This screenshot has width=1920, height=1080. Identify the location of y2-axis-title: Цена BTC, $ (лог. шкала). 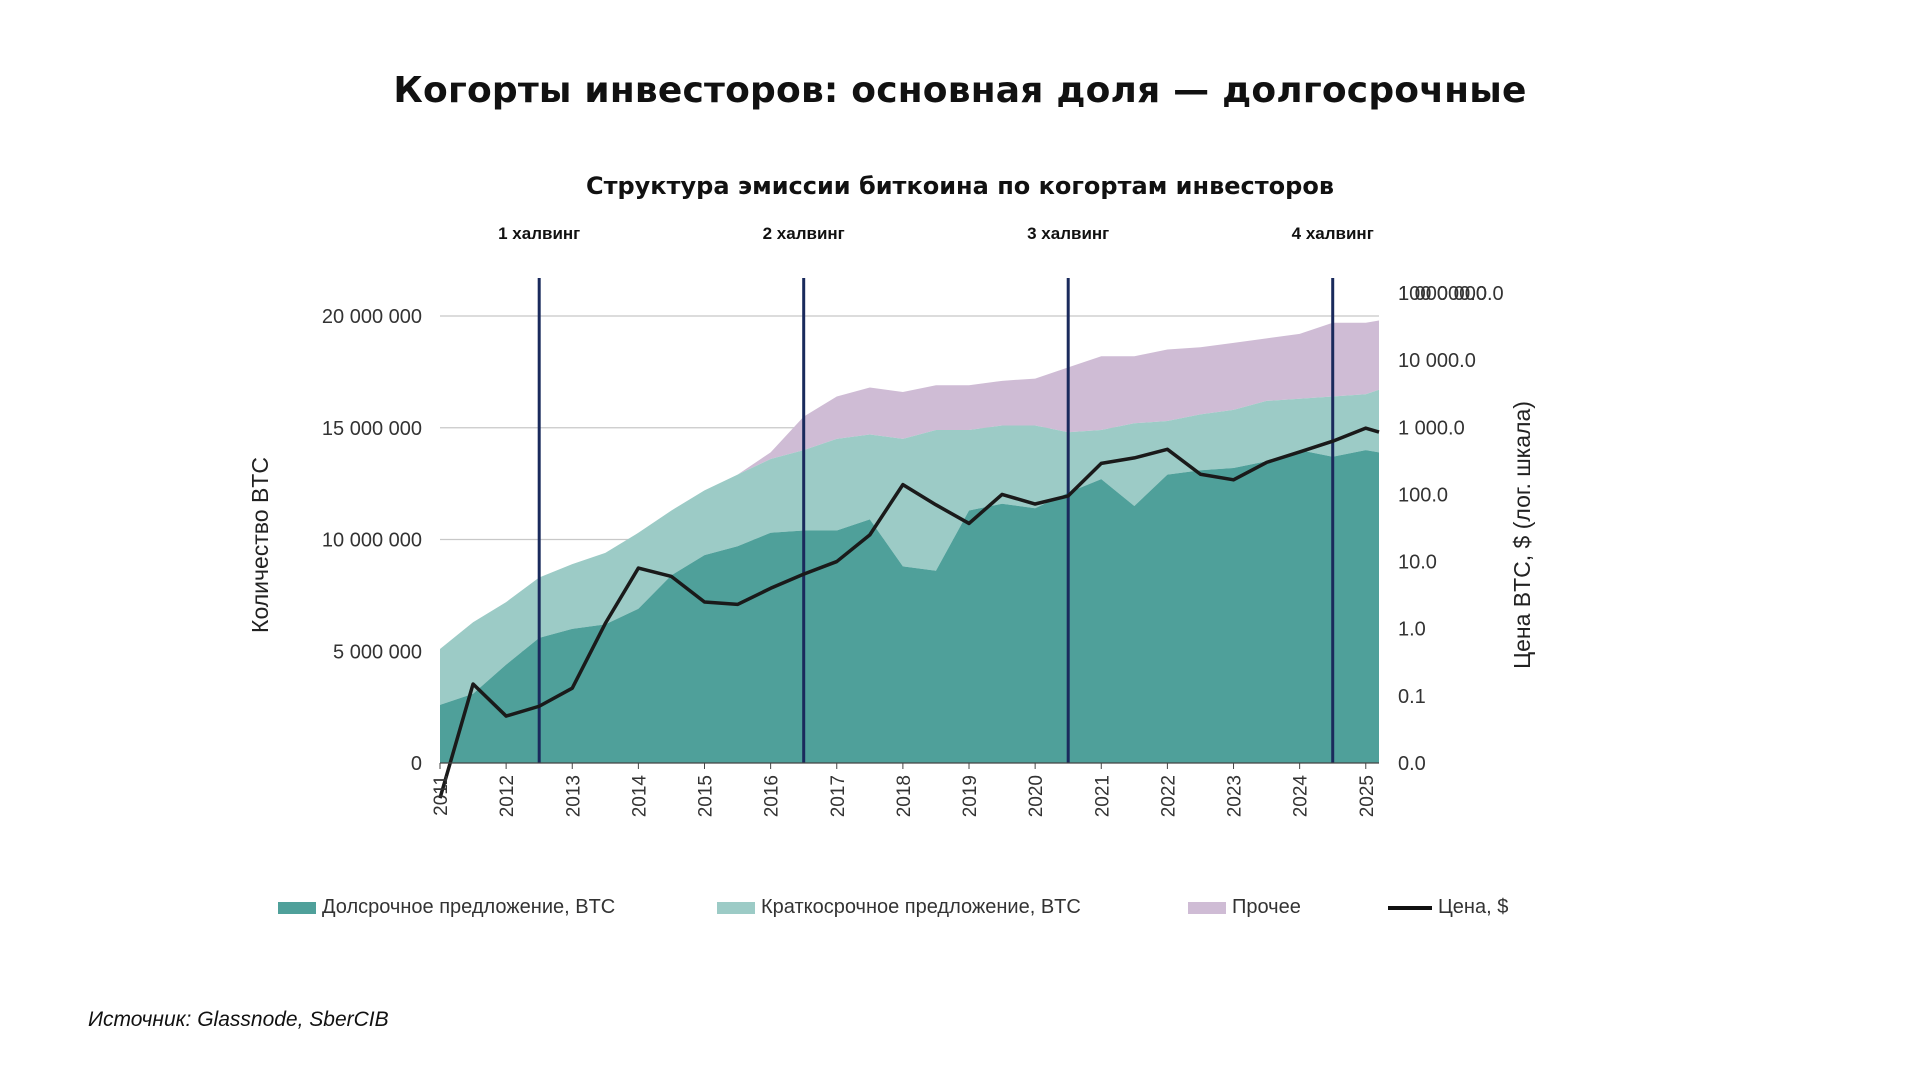
(1522, 535).